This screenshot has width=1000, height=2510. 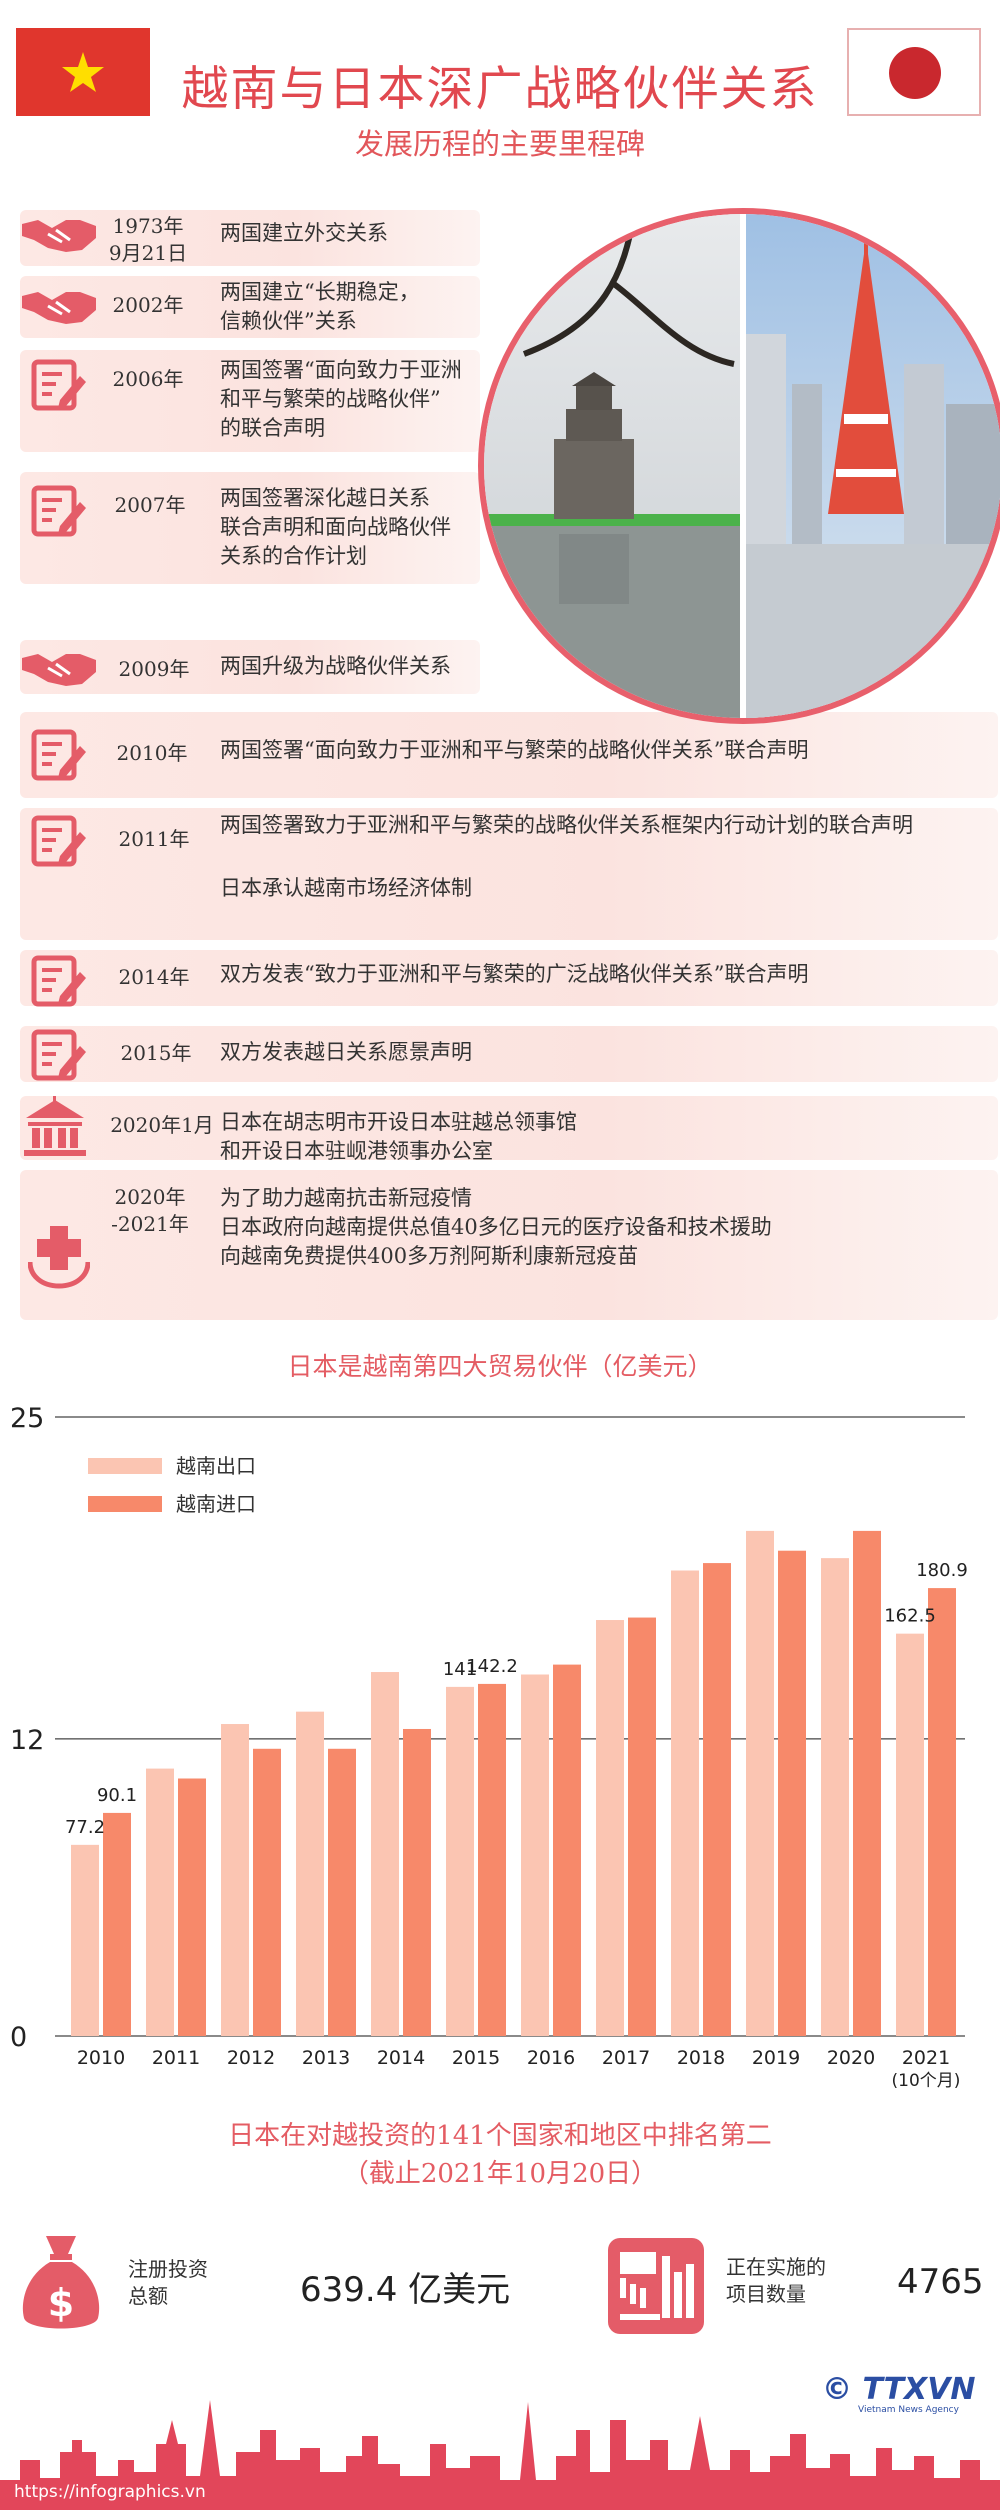 I want to click on footer-url: https://infographics.vn, so click(x=110, y=2492).